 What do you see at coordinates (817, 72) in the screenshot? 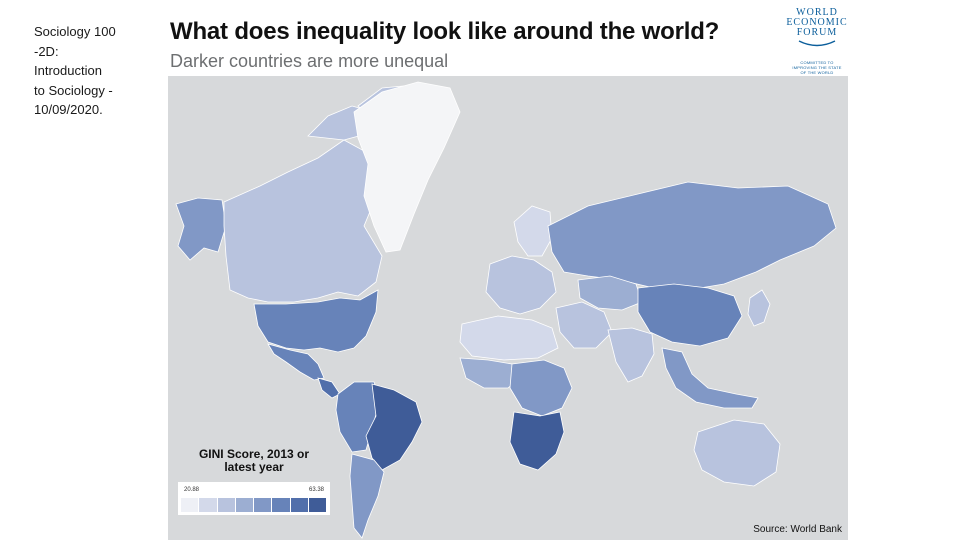
I see `wef-tagline-line: OF THE WORLD` at bounding box center [817, 72].